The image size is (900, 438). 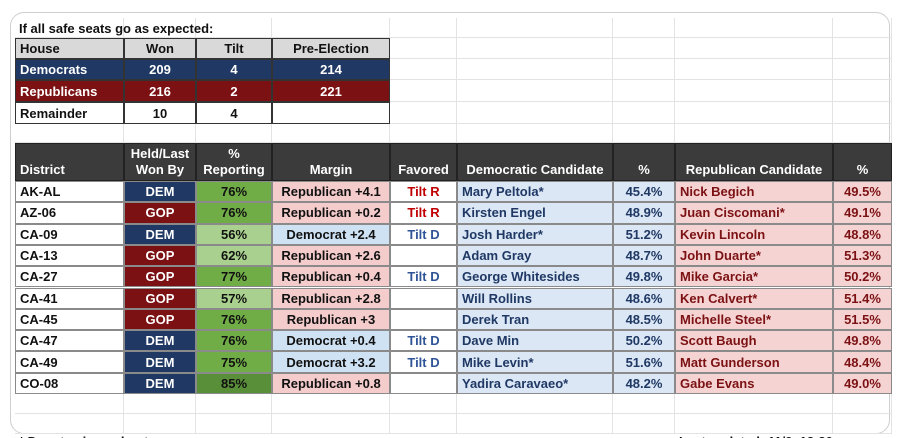 What do you see at coordinates (535, 162) in the screenshot?
I see `column-header: Democratic Candidate` at bounding box center [535, 162].